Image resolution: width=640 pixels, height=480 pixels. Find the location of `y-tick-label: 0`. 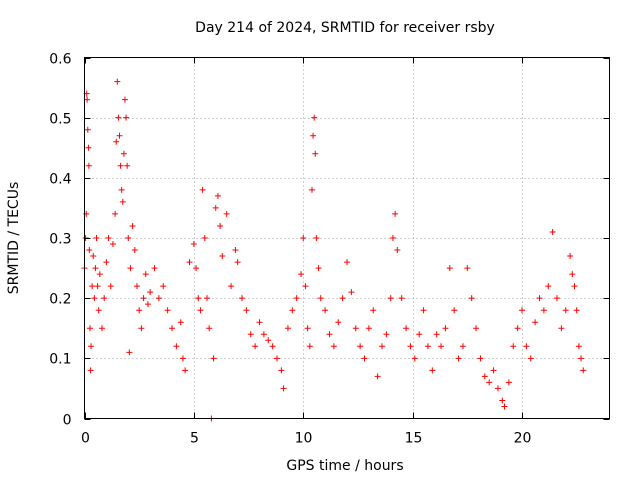

y-tick-label: 0 is located at coordinates (67, 421).